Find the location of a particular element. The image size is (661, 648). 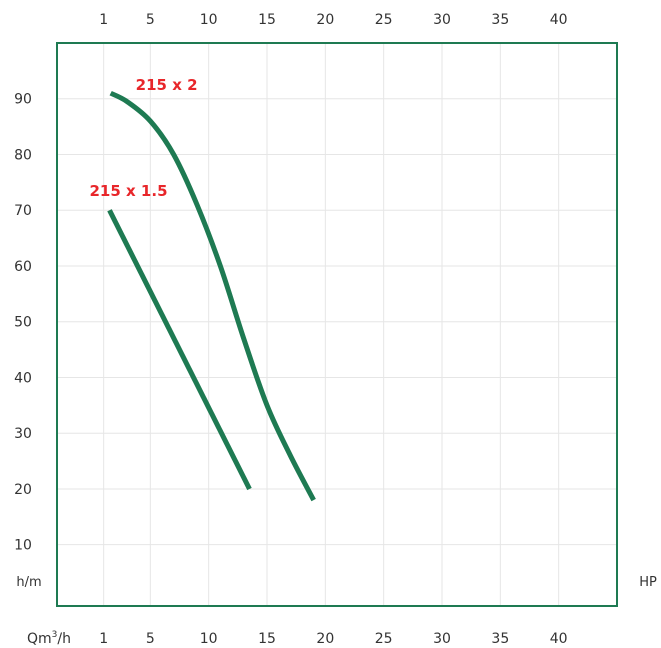

x-unit-label: Qm3/h is located at coordinates (49, 638).